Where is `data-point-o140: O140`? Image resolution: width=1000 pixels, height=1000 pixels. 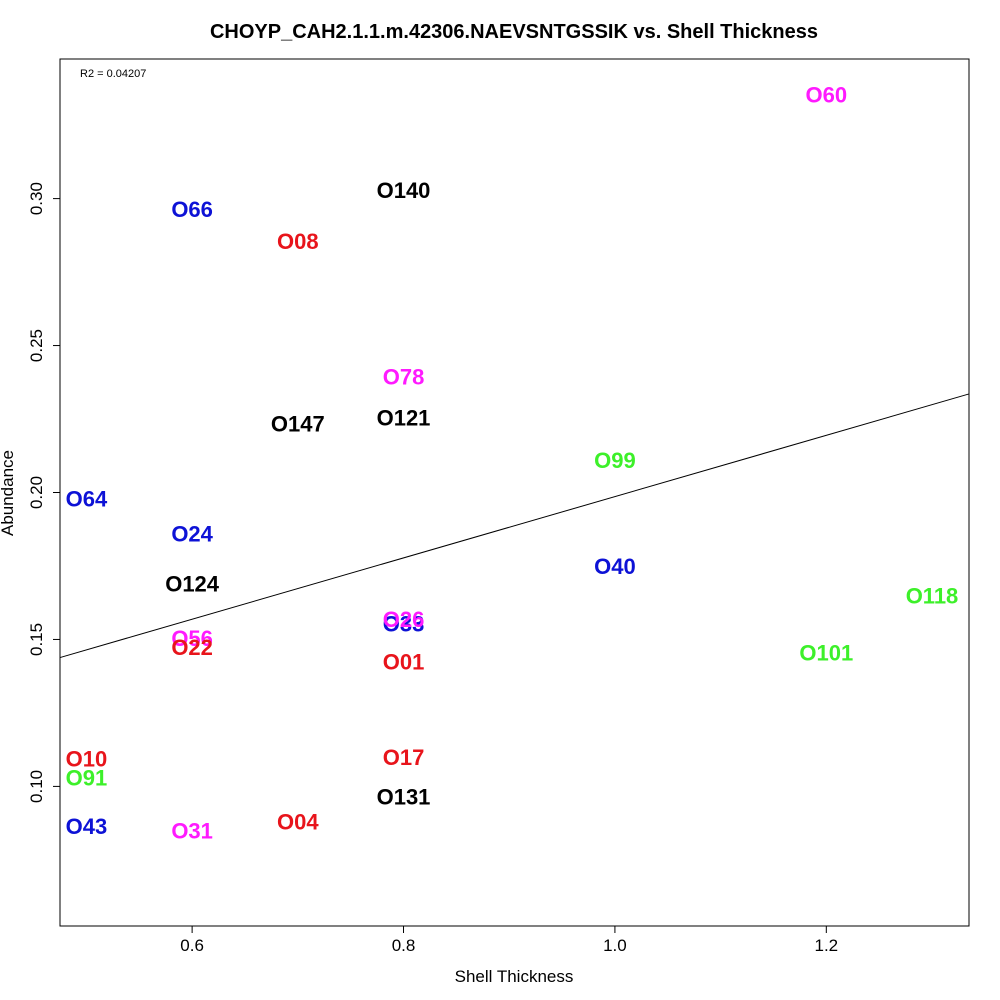
data-point-o140: O140 is located at coordinates (404, 190).